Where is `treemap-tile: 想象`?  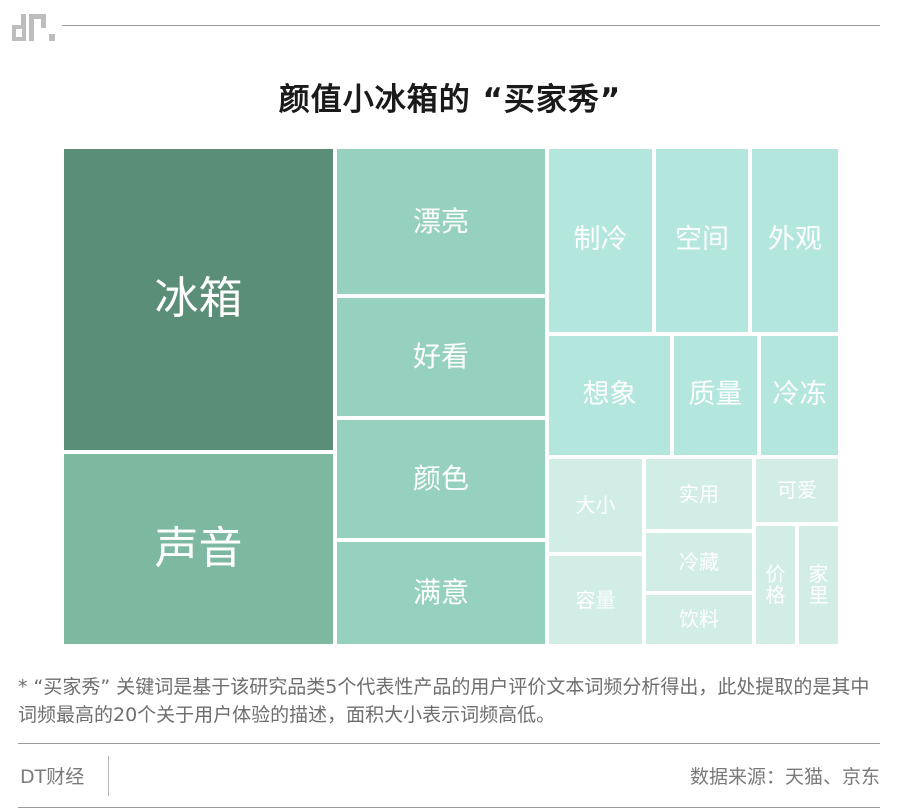
treemap-tile: 想象 is located at coordinates (609, 395).